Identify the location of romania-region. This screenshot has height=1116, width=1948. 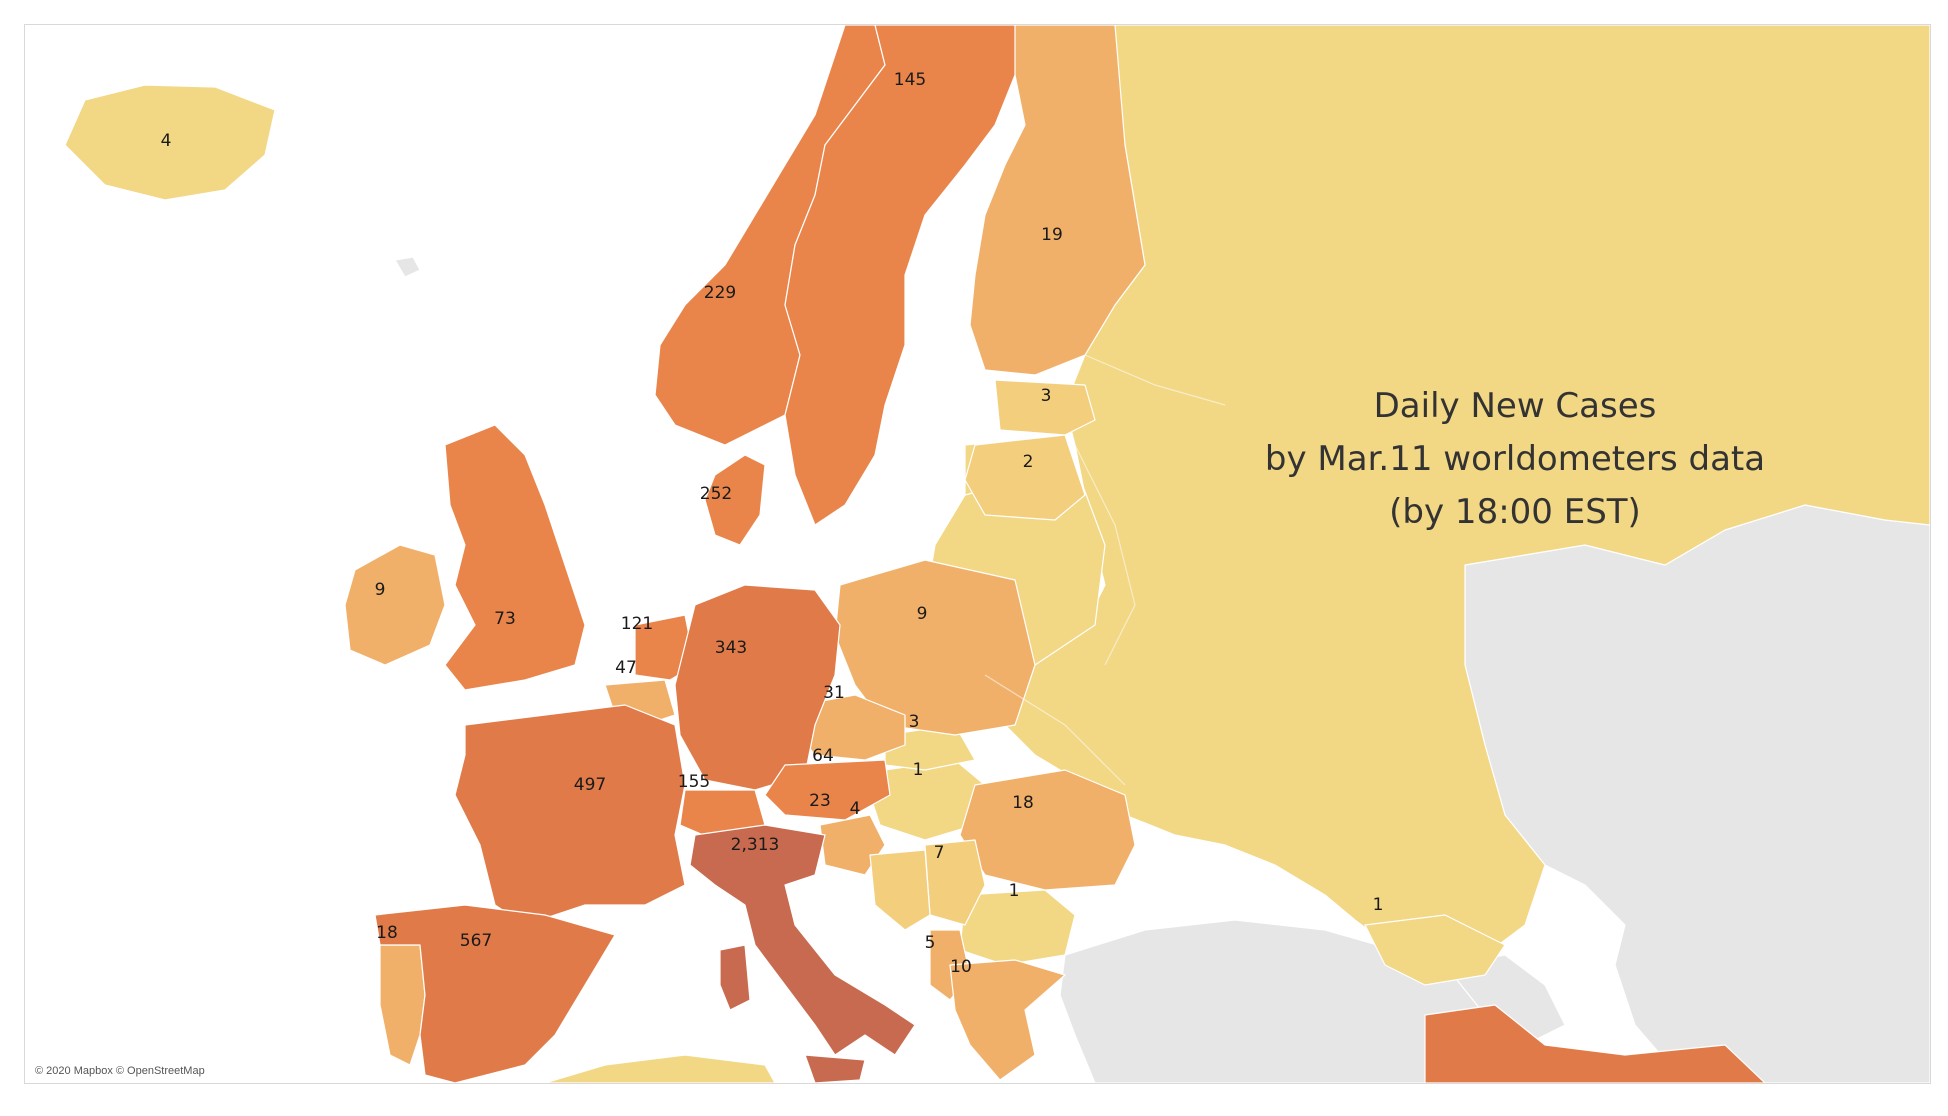
(1047, 830).